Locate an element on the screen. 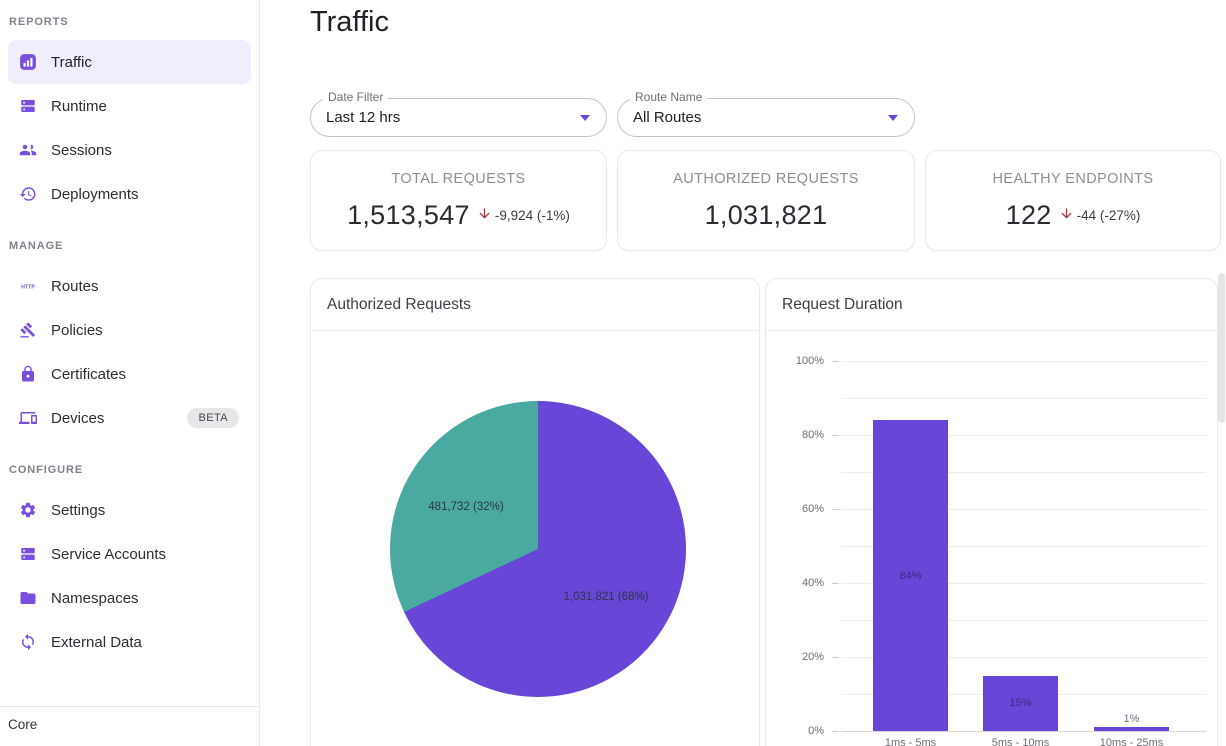 The height and width of the screenshot is (746, 1226). stat-card-healthy-endpoints: HEALTHY ENDPOINTS 122 -44 (-27%) is located at coordinates (1073, 200).